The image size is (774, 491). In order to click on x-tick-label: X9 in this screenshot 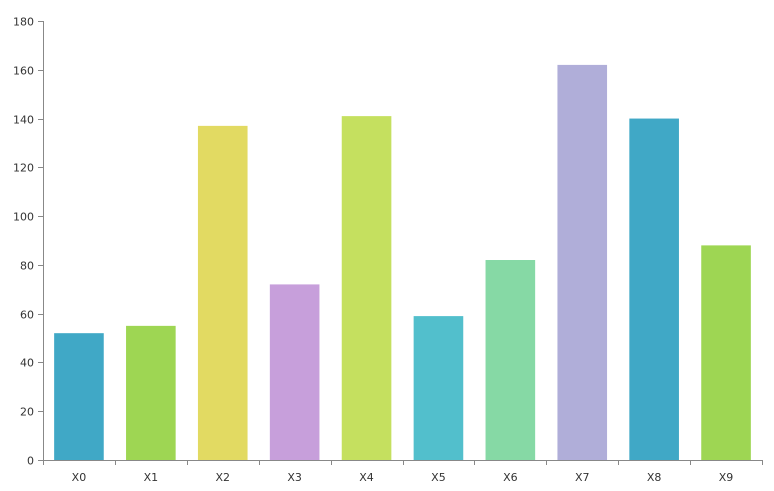, I will do `click(726, 477)`.